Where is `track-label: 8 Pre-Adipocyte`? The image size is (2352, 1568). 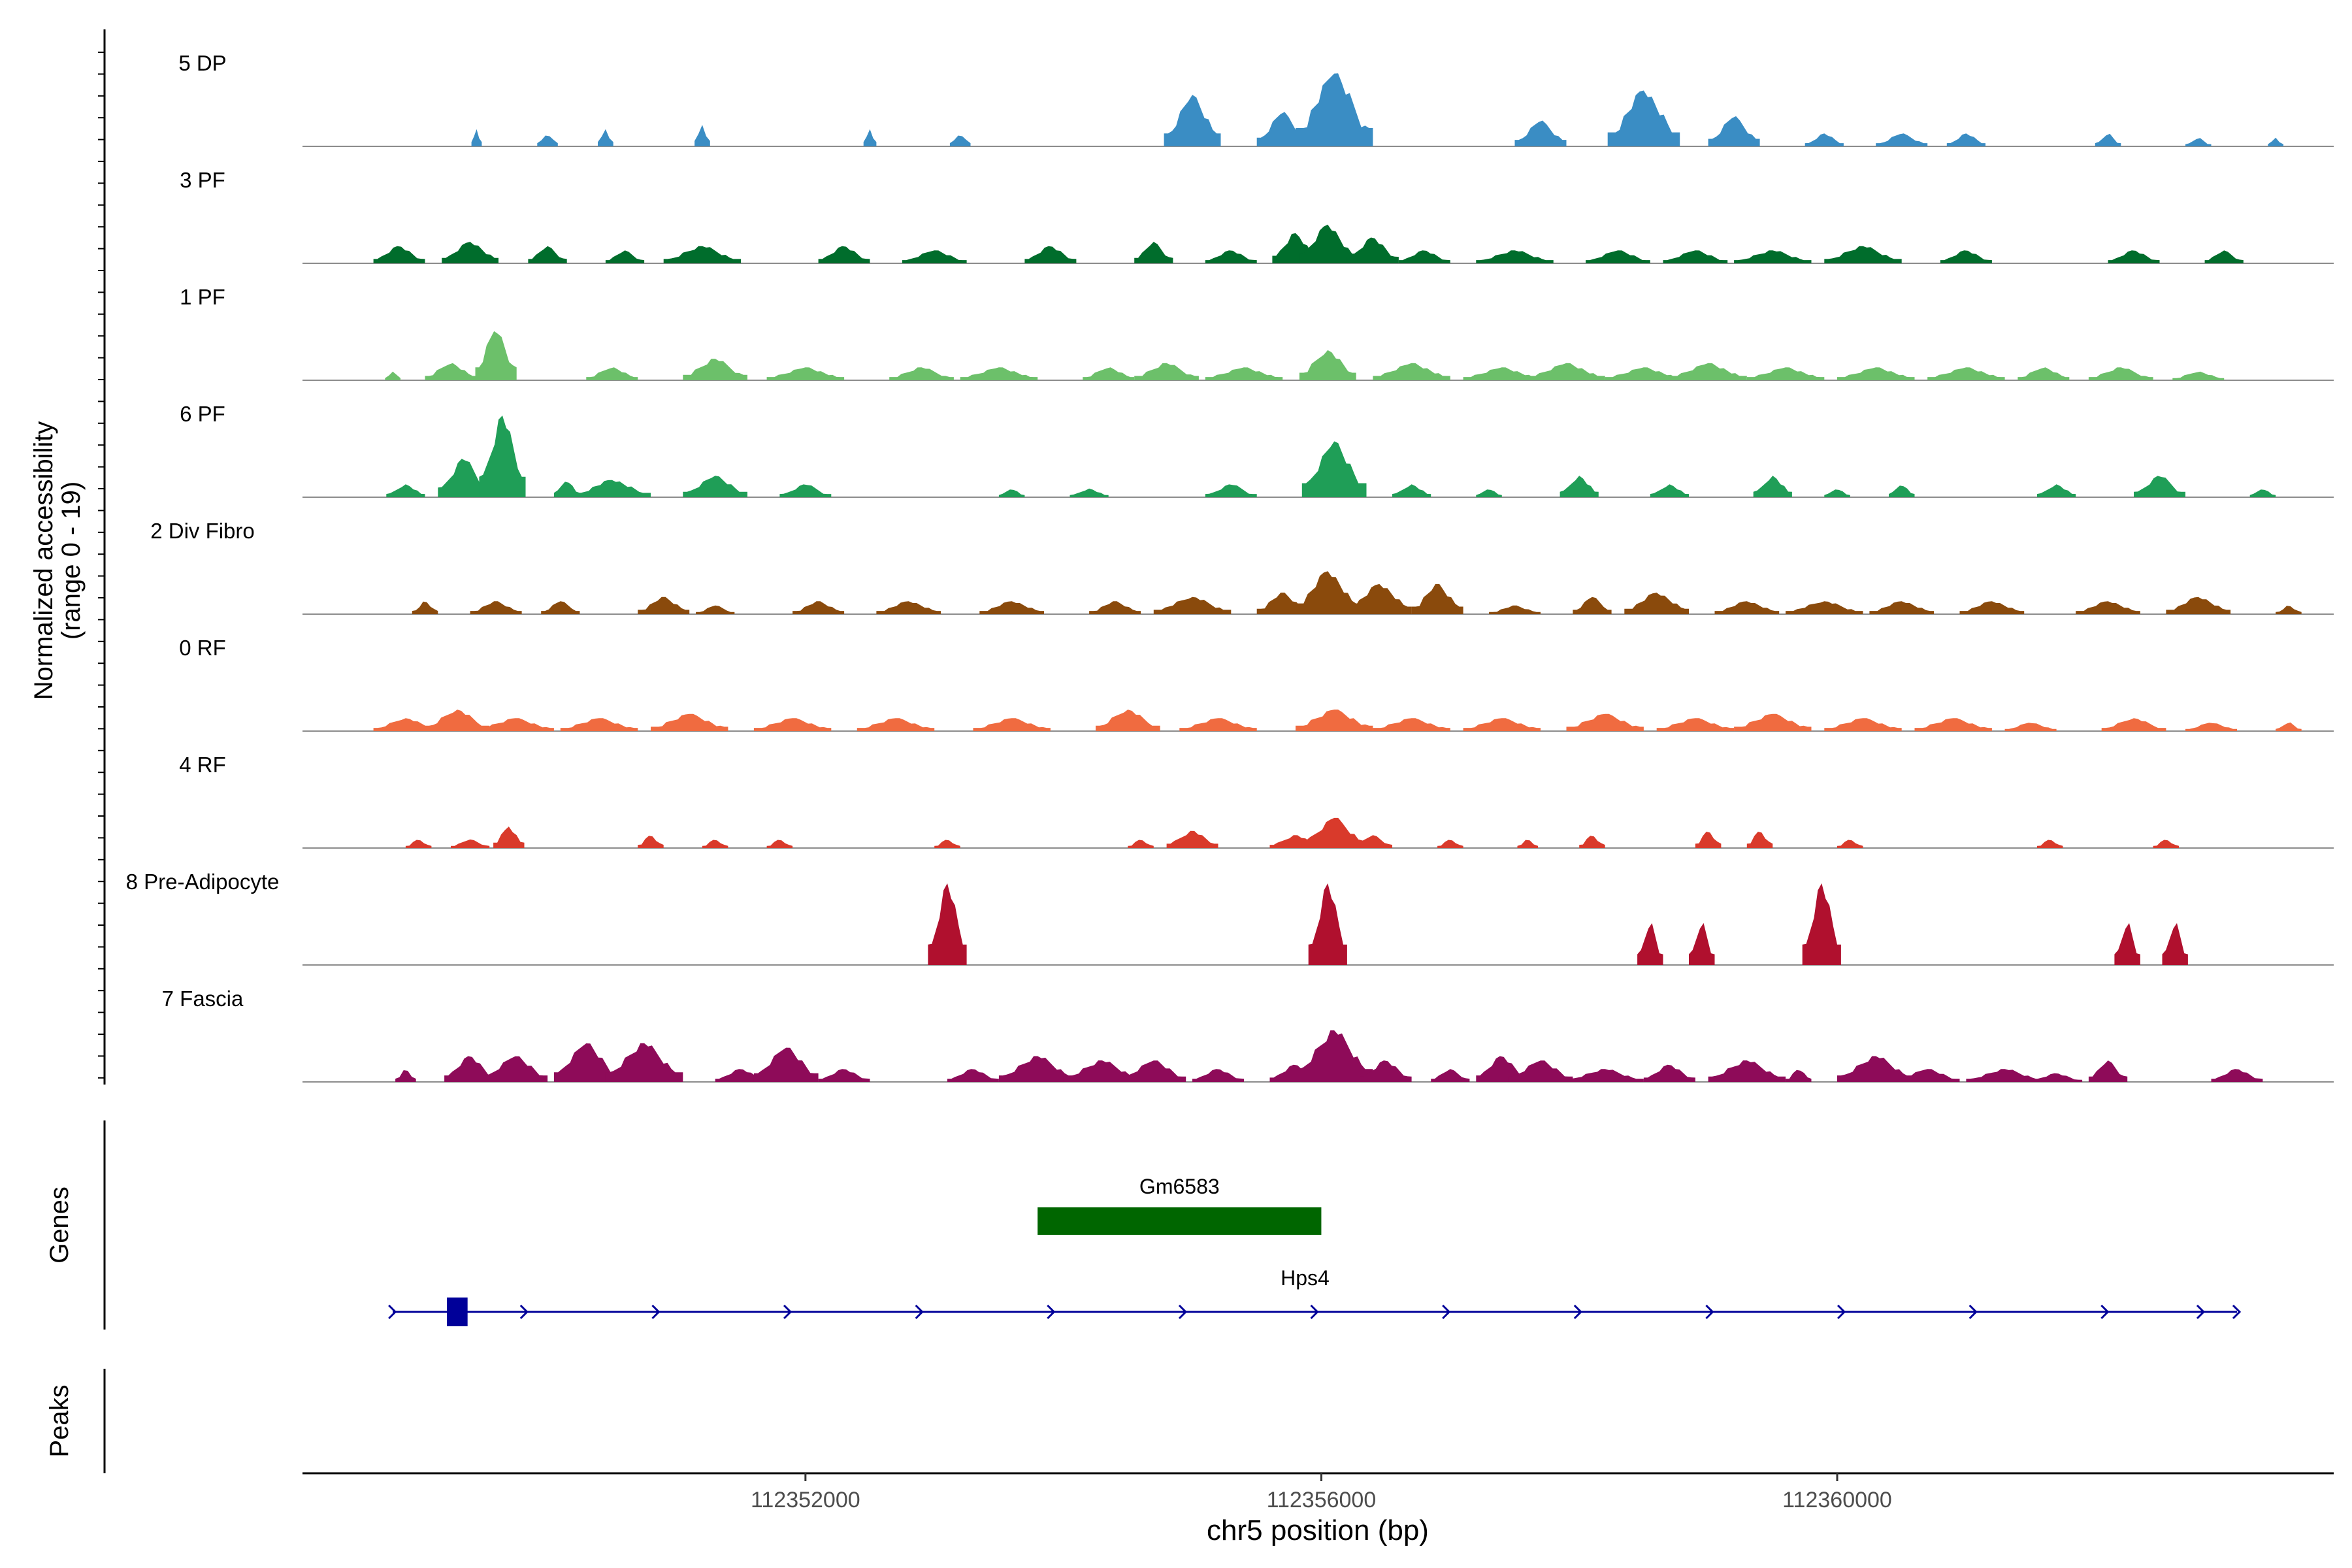
track-label: 8 Pre-Adipocyte is located at coordinates (203, 882).